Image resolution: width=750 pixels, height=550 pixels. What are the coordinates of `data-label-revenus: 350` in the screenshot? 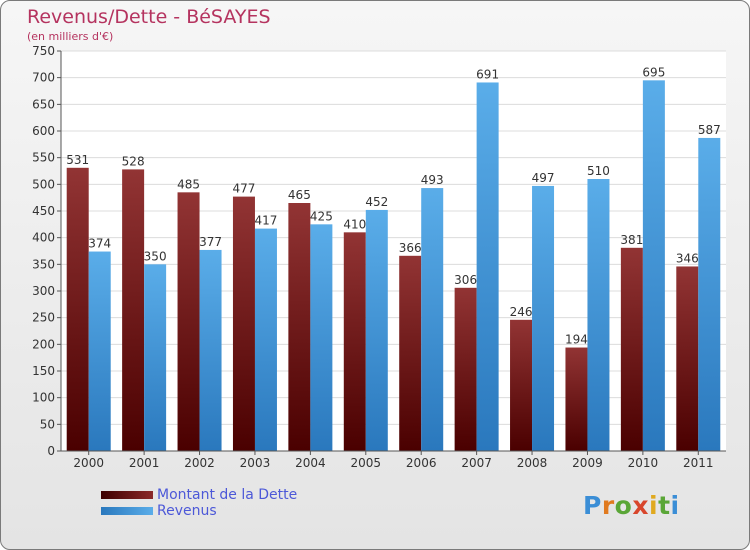 It's located at (155, 256).